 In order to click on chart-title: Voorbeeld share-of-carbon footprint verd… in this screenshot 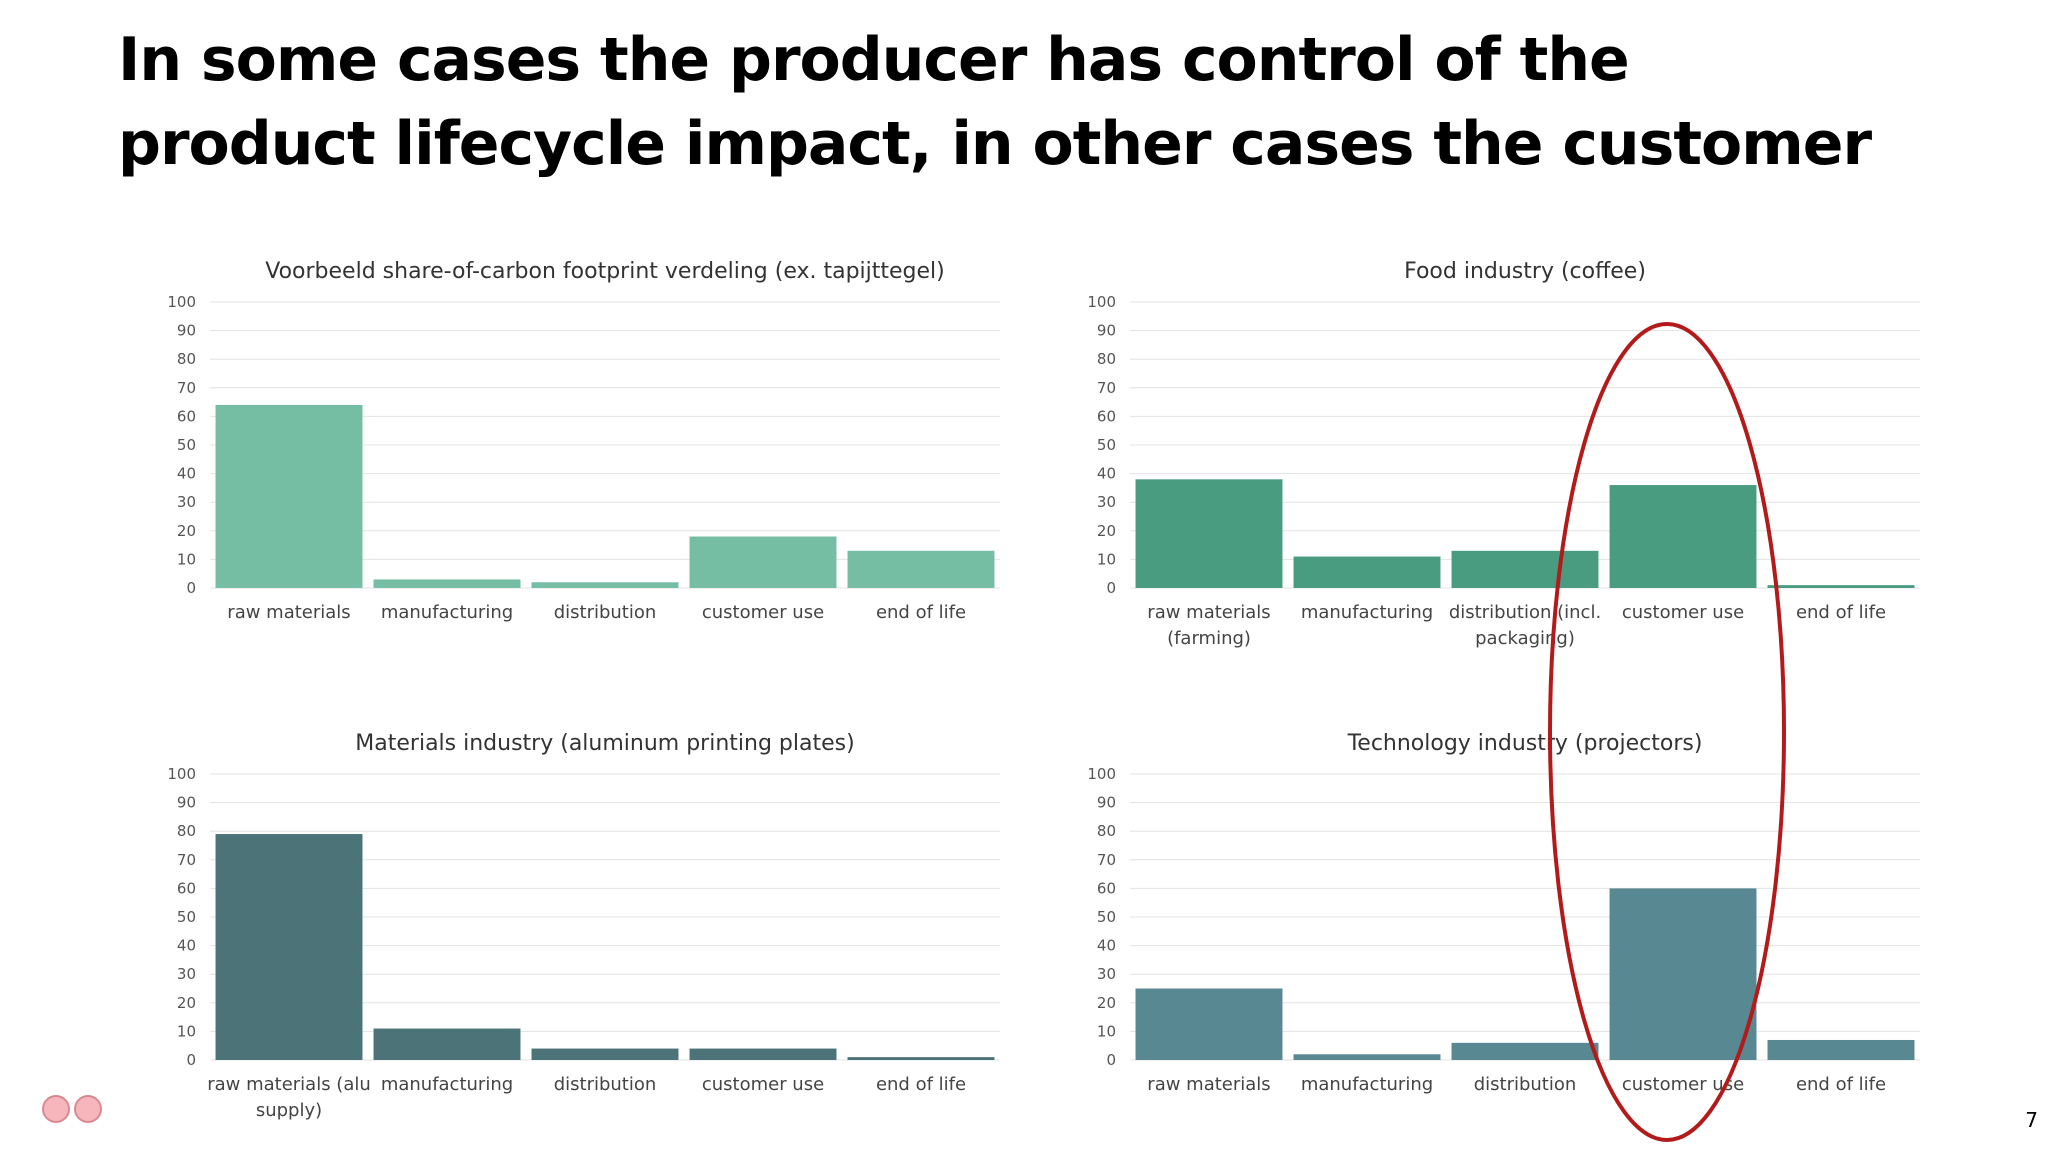, I will do `click(605, 271)`.